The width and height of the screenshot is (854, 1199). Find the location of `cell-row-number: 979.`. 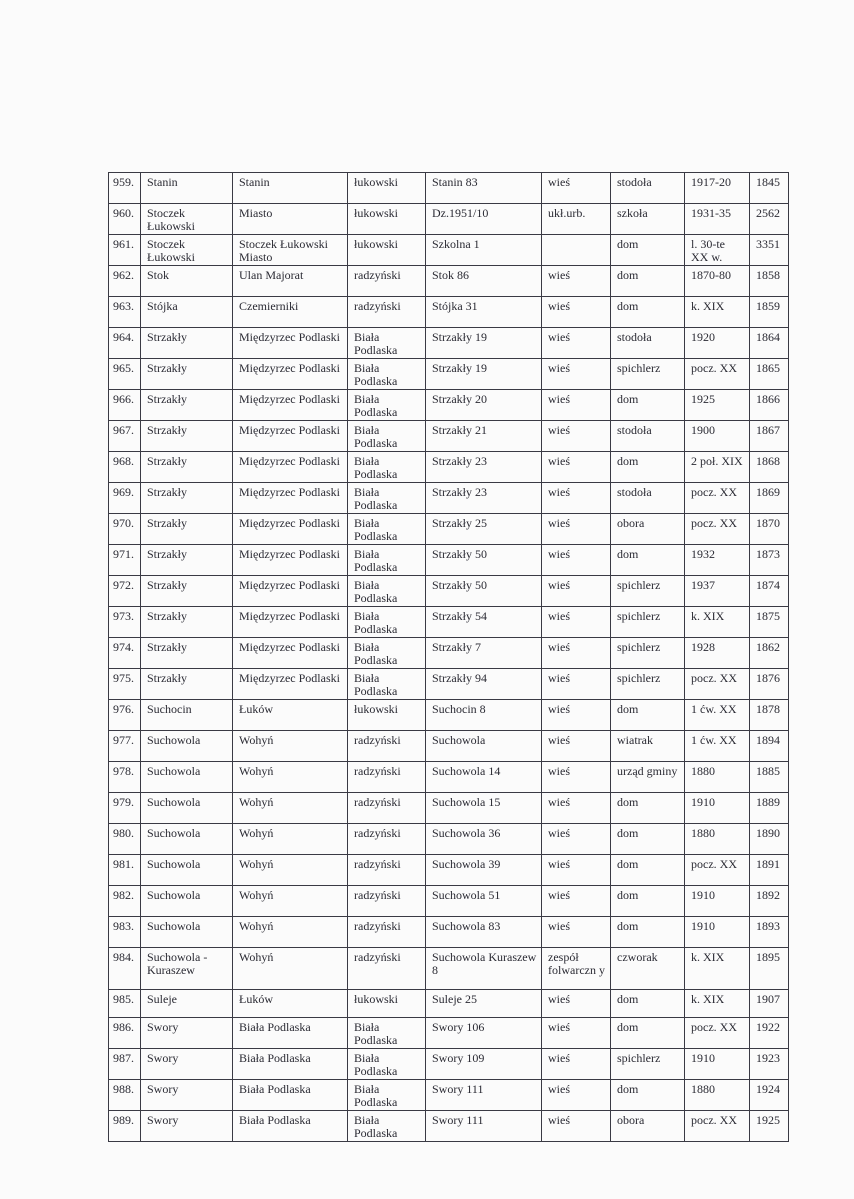

cell-row-number: 979. is located at coordinates (124, 808).